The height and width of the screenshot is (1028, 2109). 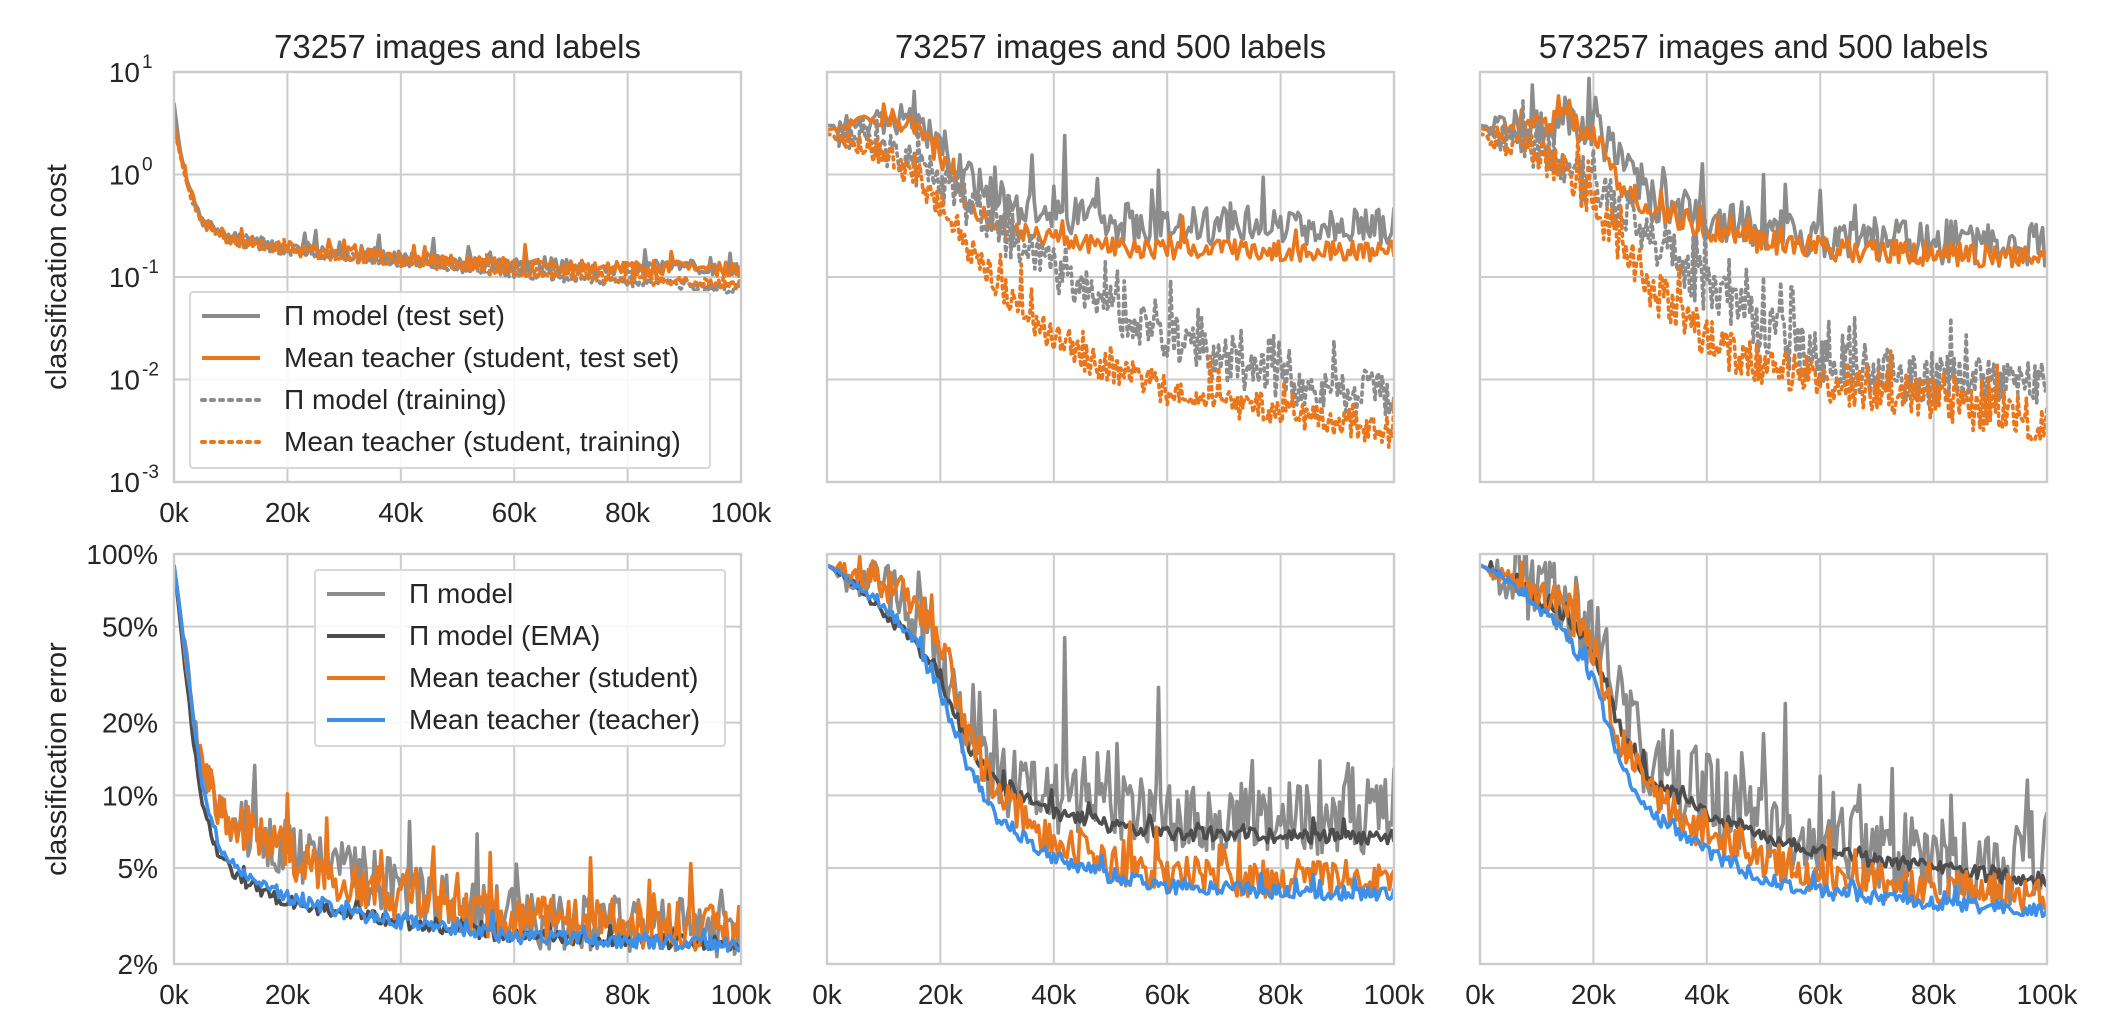 I want to click on panel-5: 0k 20k 40k 60k 80k 100k, so click(x=1119, y=781).